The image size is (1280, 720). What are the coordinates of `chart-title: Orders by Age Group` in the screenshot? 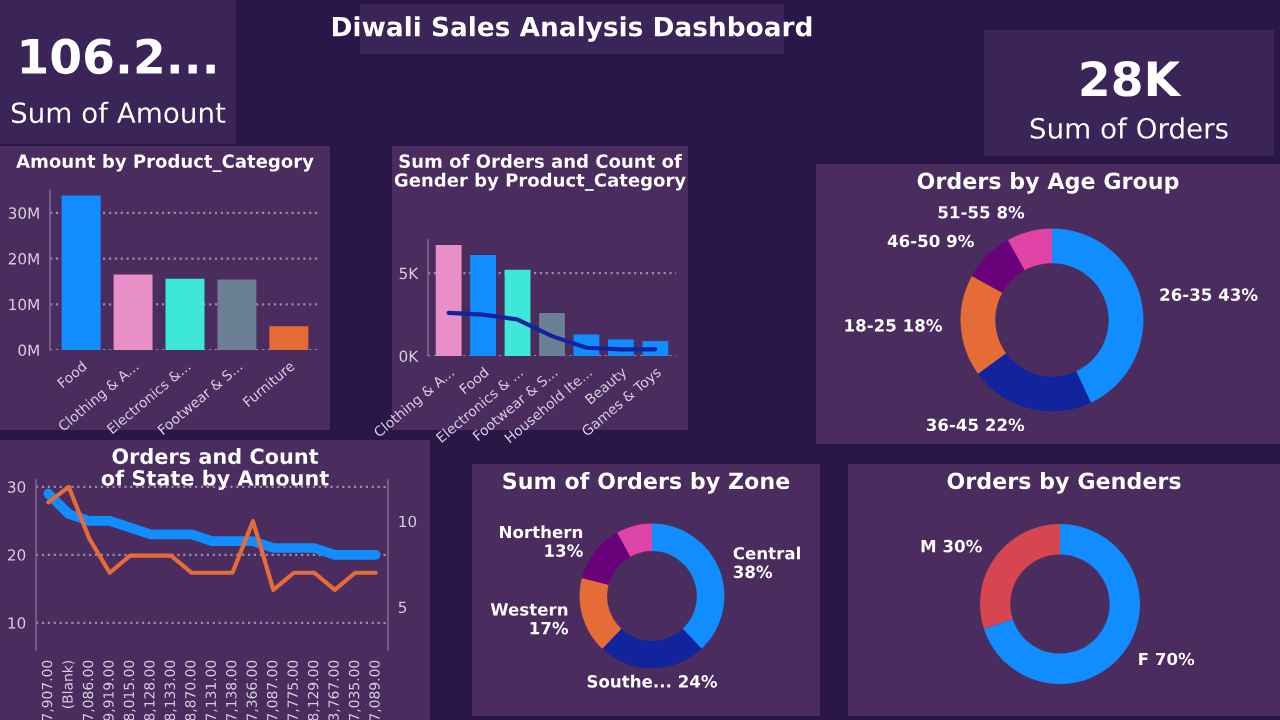 It's located at (1048, 183).